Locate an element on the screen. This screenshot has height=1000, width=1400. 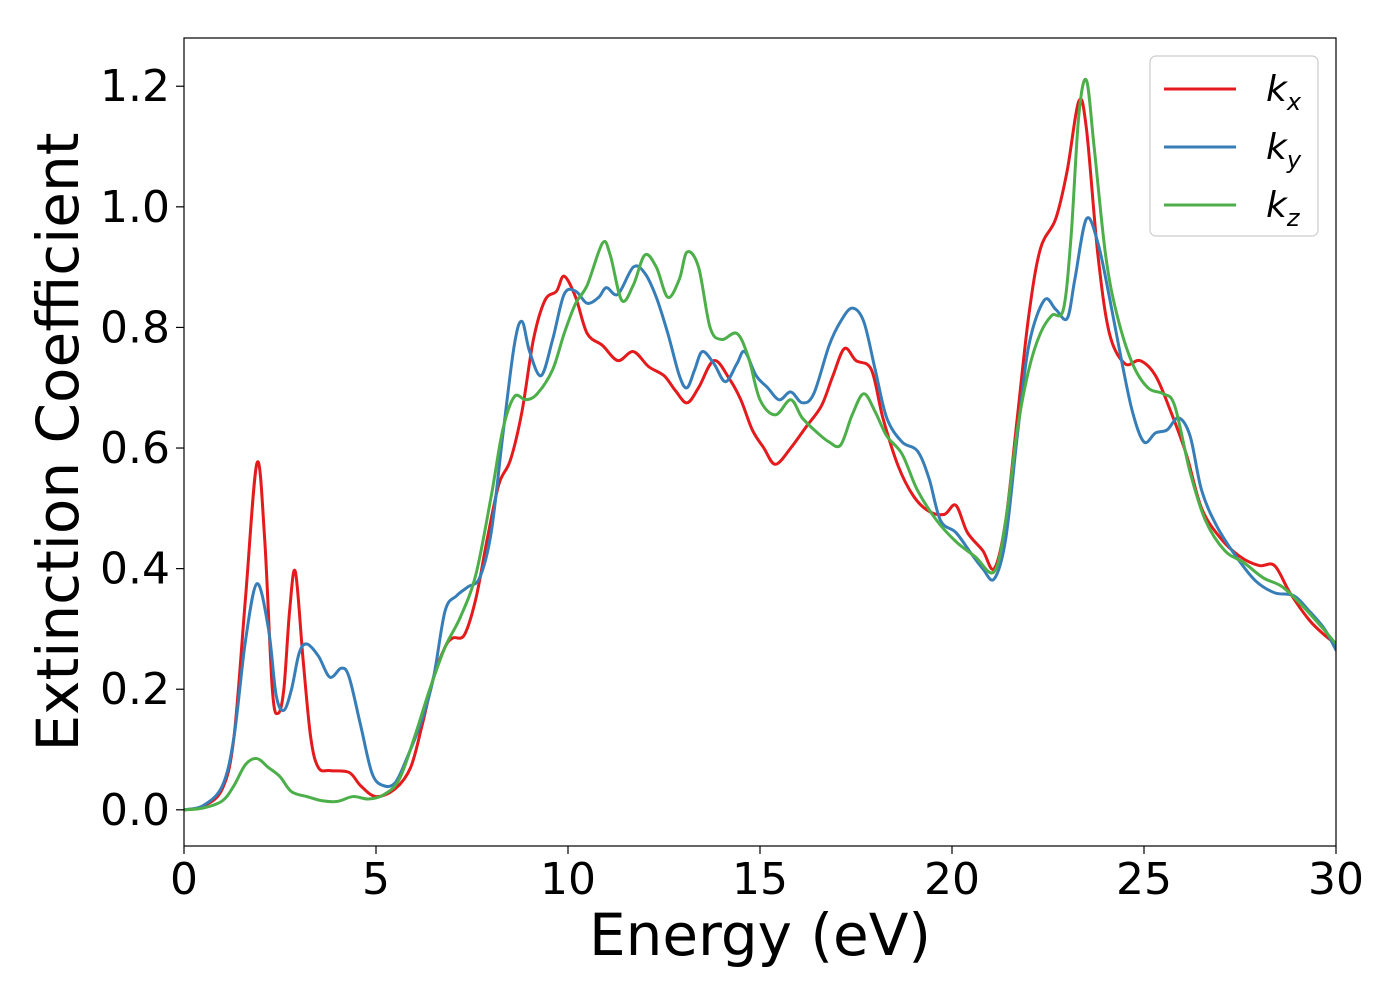
x-tick-label: 0 is located at coordinates (184, 879).